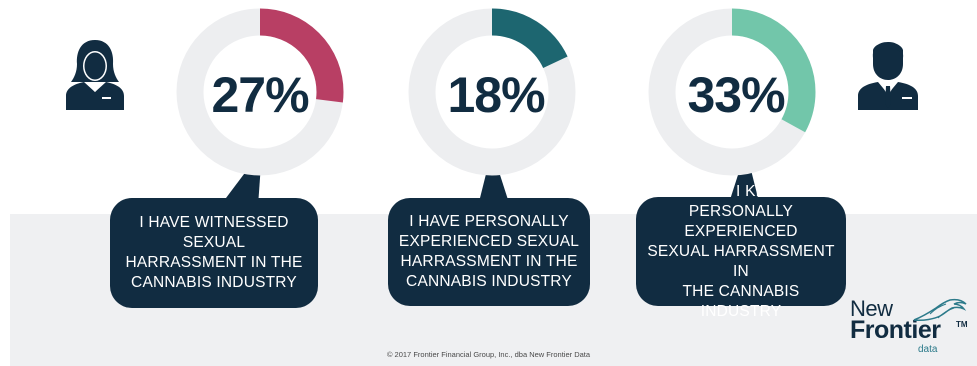 The width and height of the screenshot is (977, 366). I want to click on percent-label-witnessed: 27%, so click(260, 95).